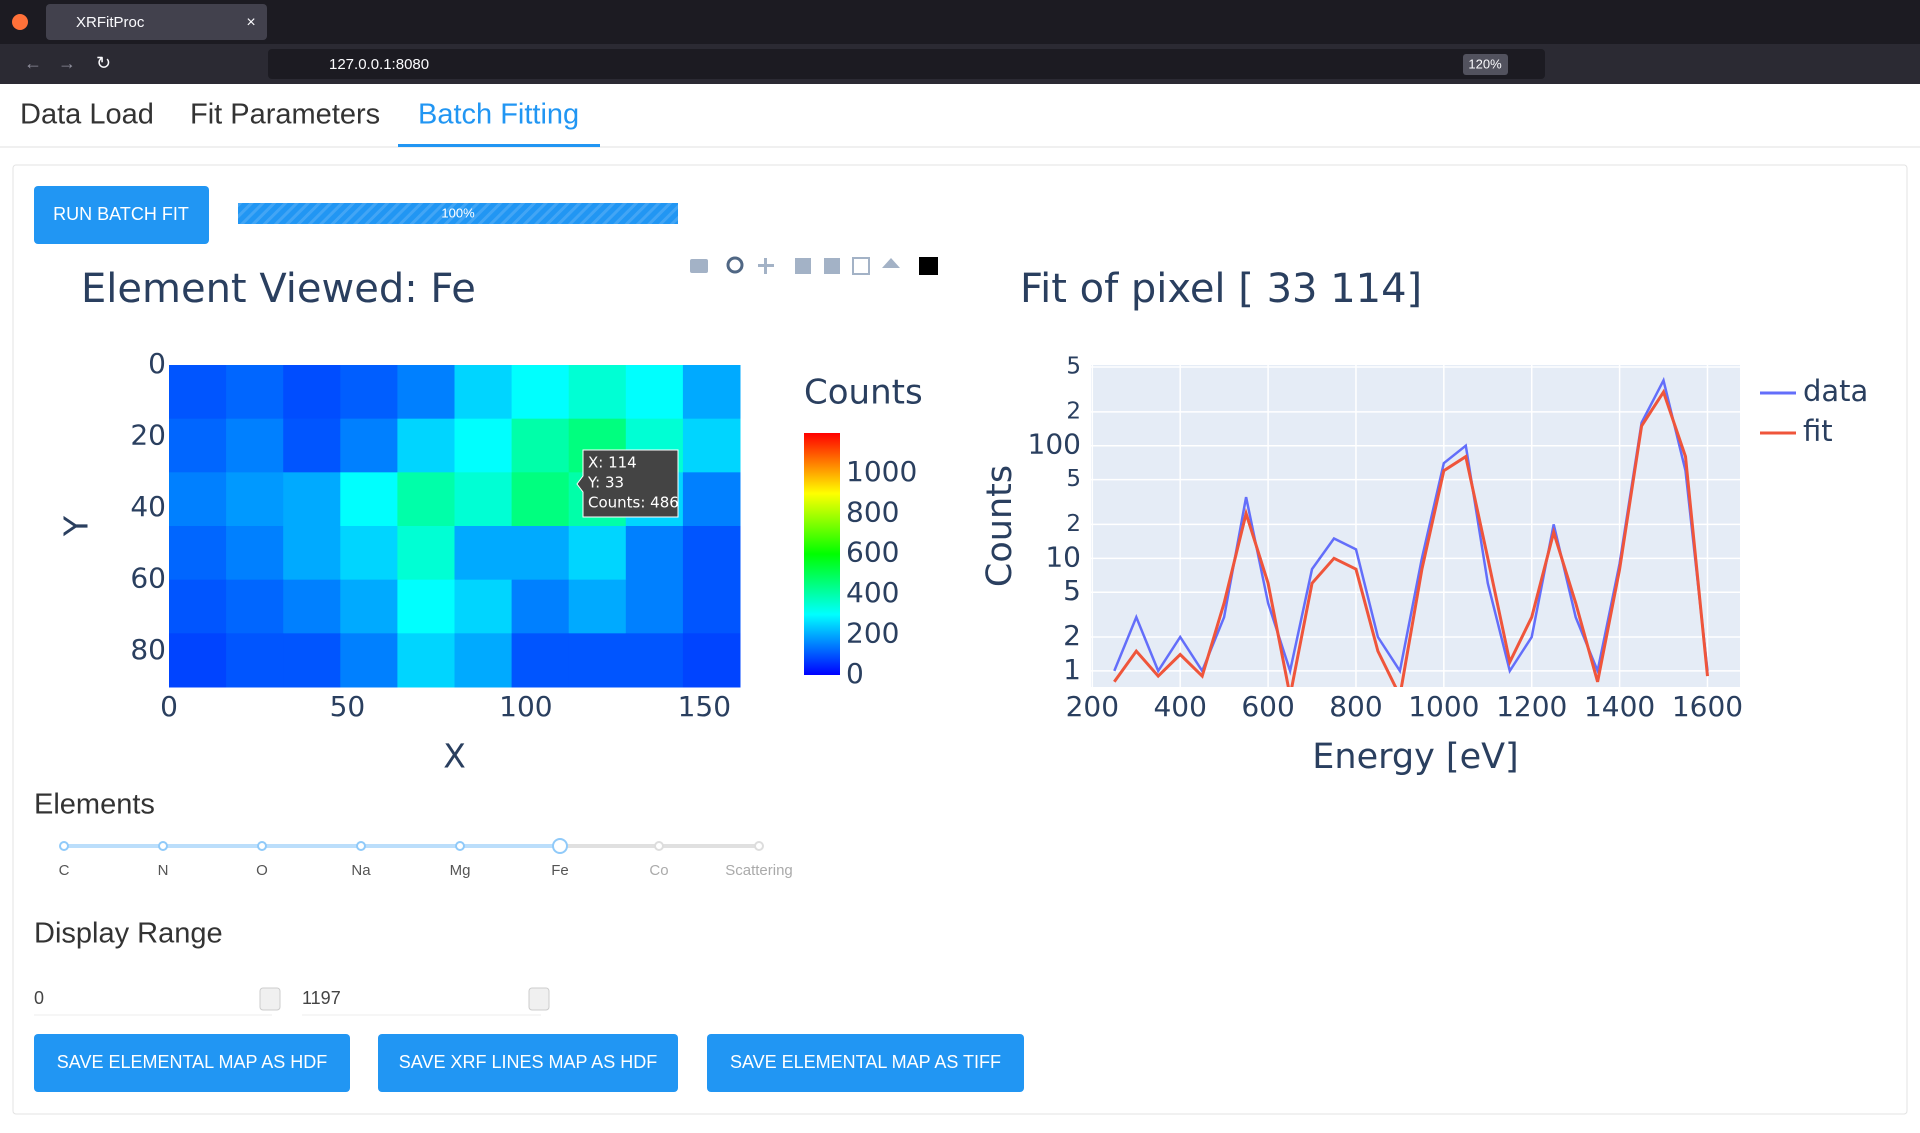  I want to click on mode-reset, so click(891, 263).